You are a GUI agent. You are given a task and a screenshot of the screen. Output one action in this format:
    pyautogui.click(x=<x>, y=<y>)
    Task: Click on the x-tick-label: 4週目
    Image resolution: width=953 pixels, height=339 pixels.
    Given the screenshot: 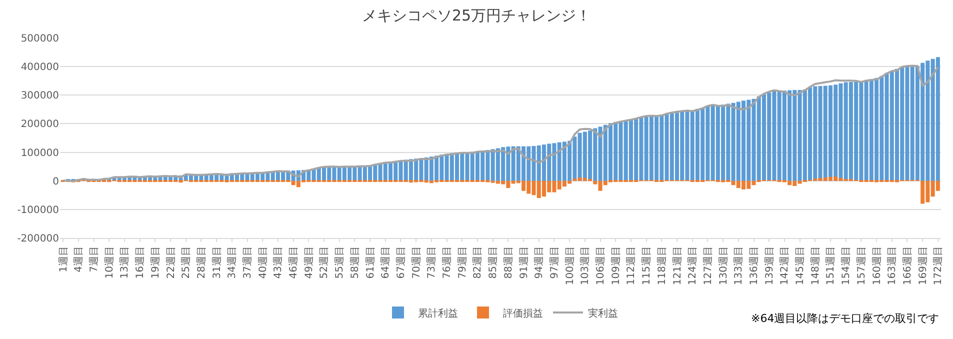 What is the action you would take?
    pyautogui.click(x=79, y=259)
    